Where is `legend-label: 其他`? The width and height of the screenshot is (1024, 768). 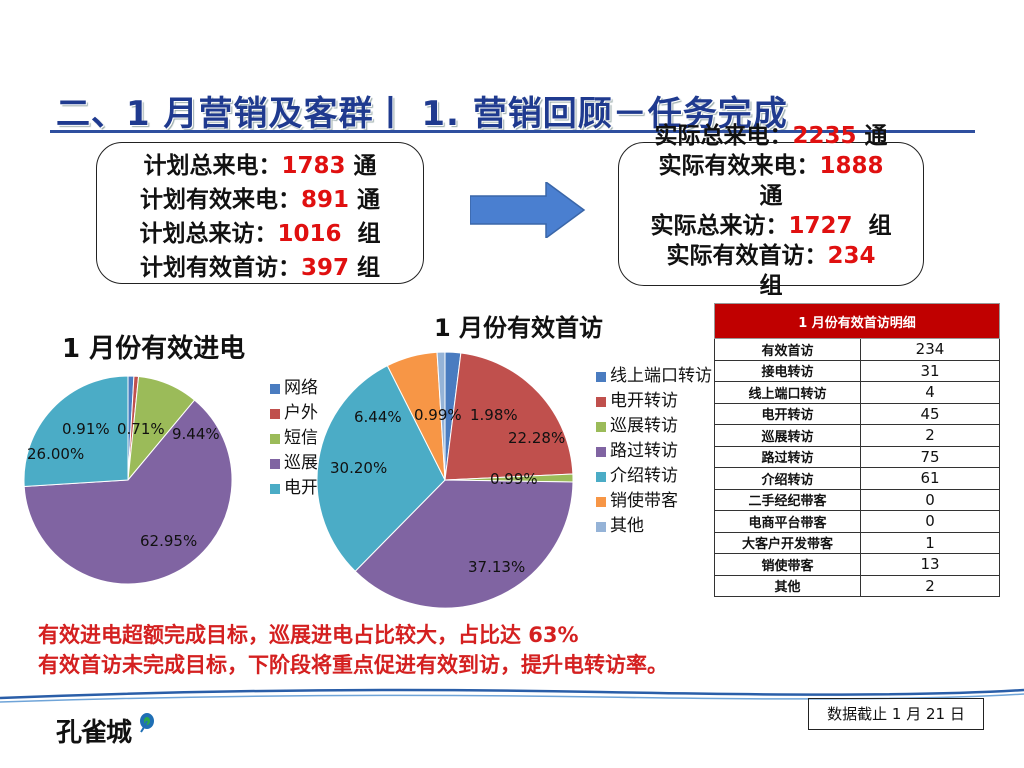 legend-label: 其他 is located at coordinates (627, 526).